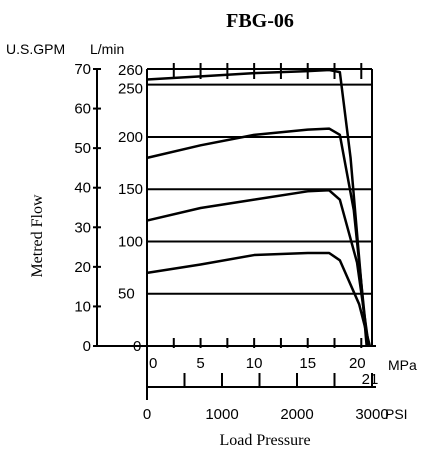 Image resolution: width=427 pixels, height=454 pixels. Describe the element at coordinates (82, 69) in the screenshot. I see `gpm-tick-label: 70` at that location.